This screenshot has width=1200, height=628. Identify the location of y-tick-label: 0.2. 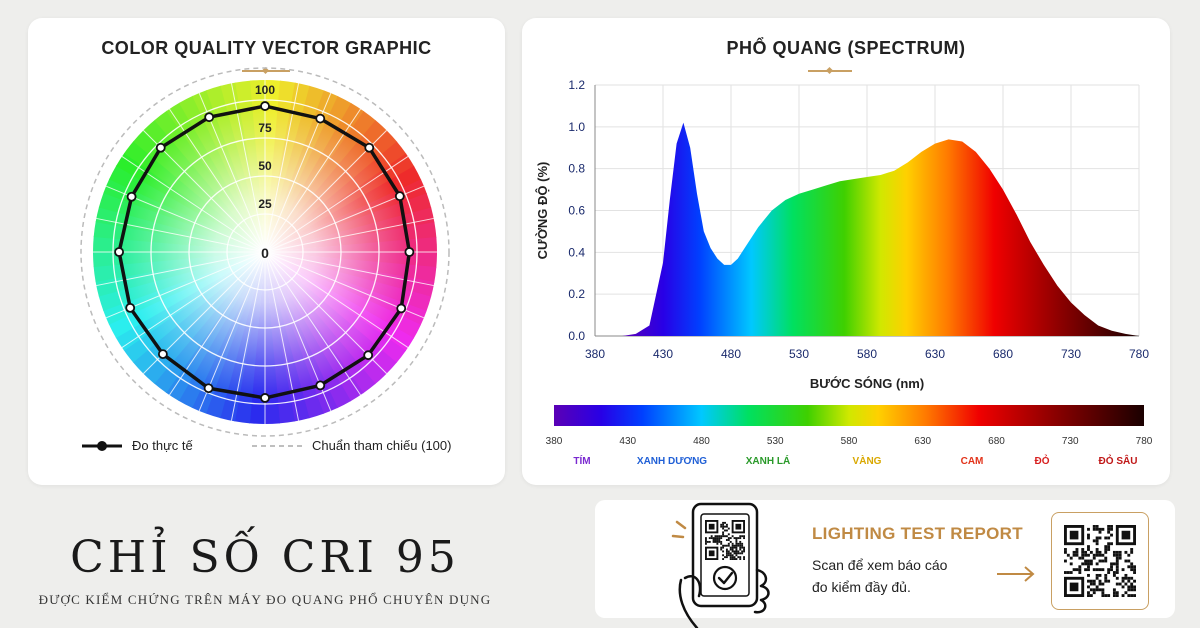
(576, 294).